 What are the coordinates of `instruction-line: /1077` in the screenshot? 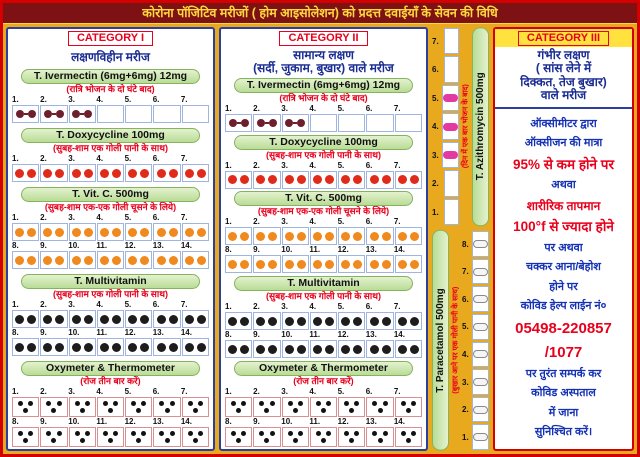 It's located at (563, 352).